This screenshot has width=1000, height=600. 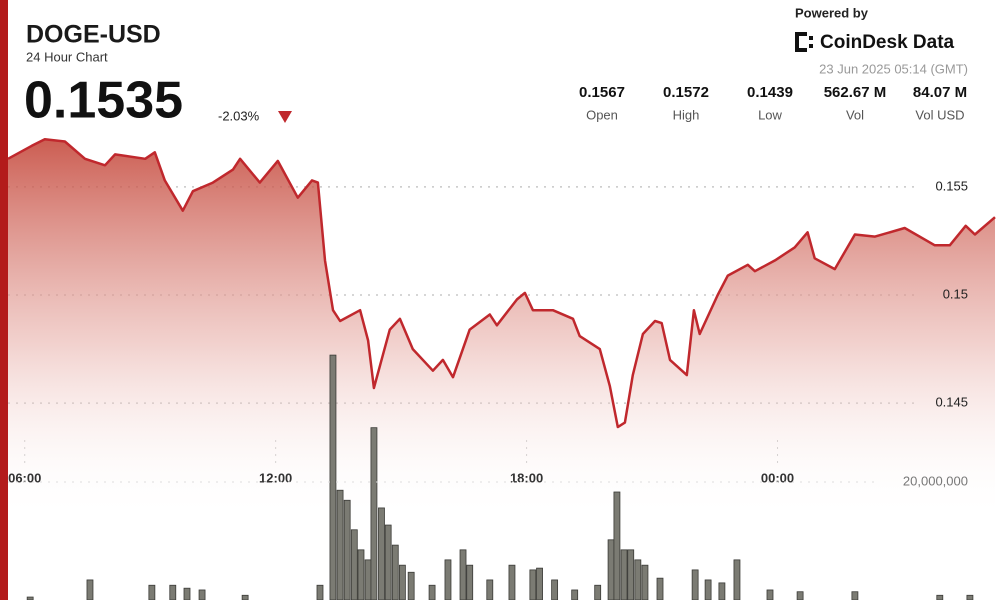 What do you see at coordinates (103, 101) in the screenshot?
I see `current-price: 0.1535` at bounding box center [103, 101].